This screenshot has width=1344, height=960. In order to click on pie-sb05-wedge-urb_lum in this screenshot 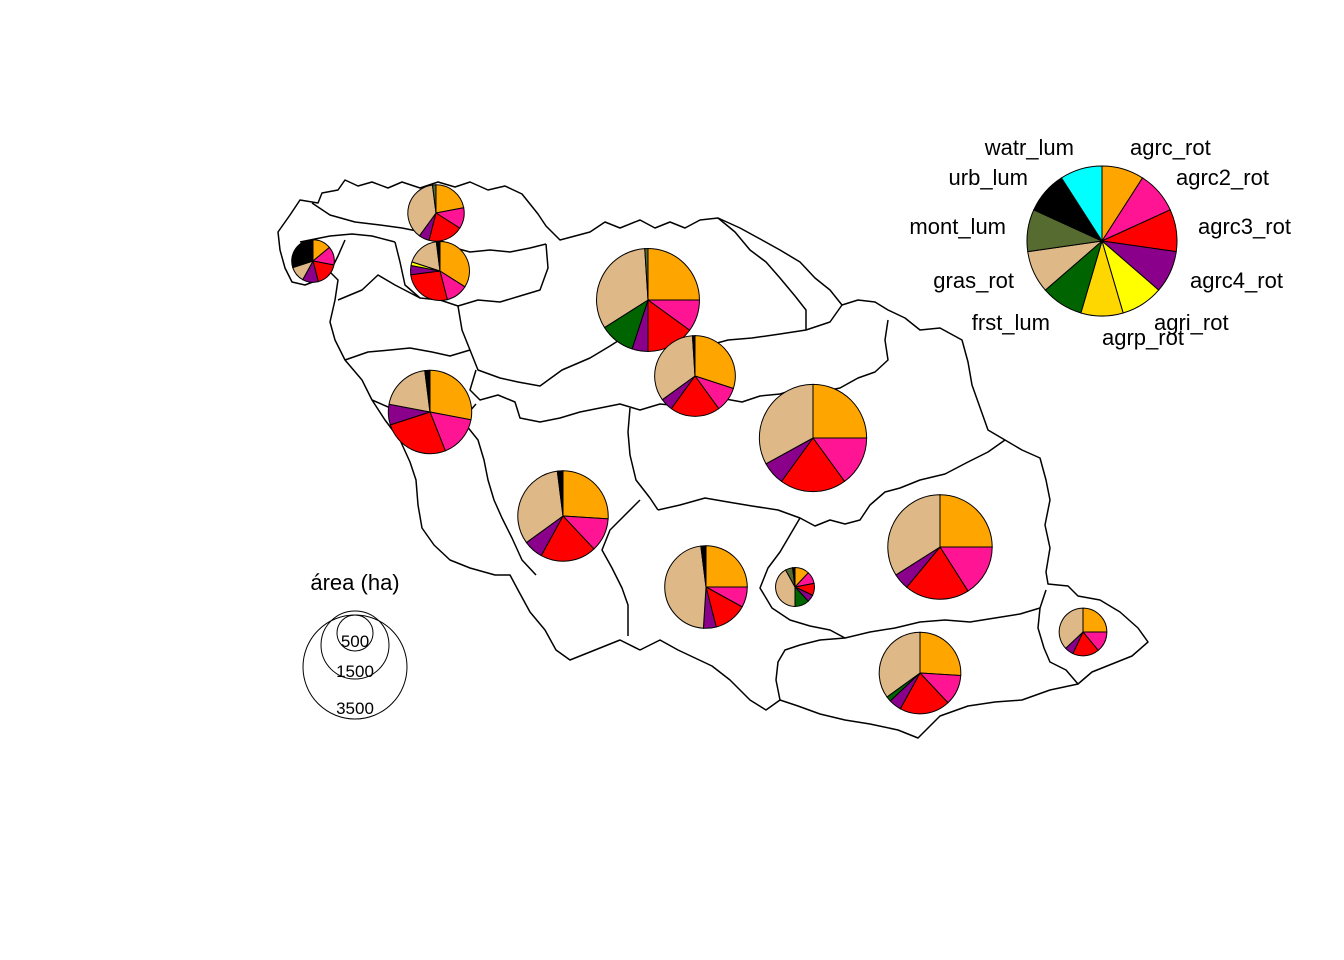, I will do `click(693, 356)`.